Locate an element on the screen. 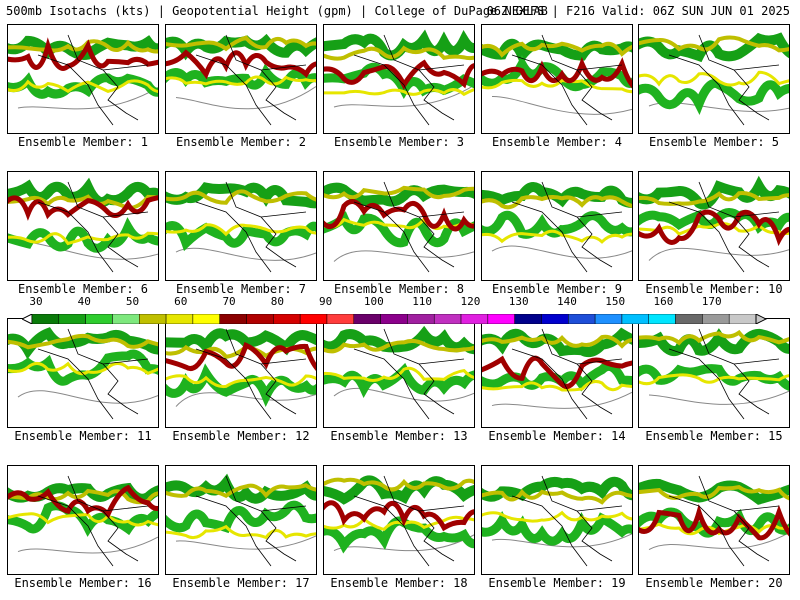 The width and height of the screenshot is (800, 600). ensemble-member-label: Ensemble Member: 17 is located at coordinates (241, 583).